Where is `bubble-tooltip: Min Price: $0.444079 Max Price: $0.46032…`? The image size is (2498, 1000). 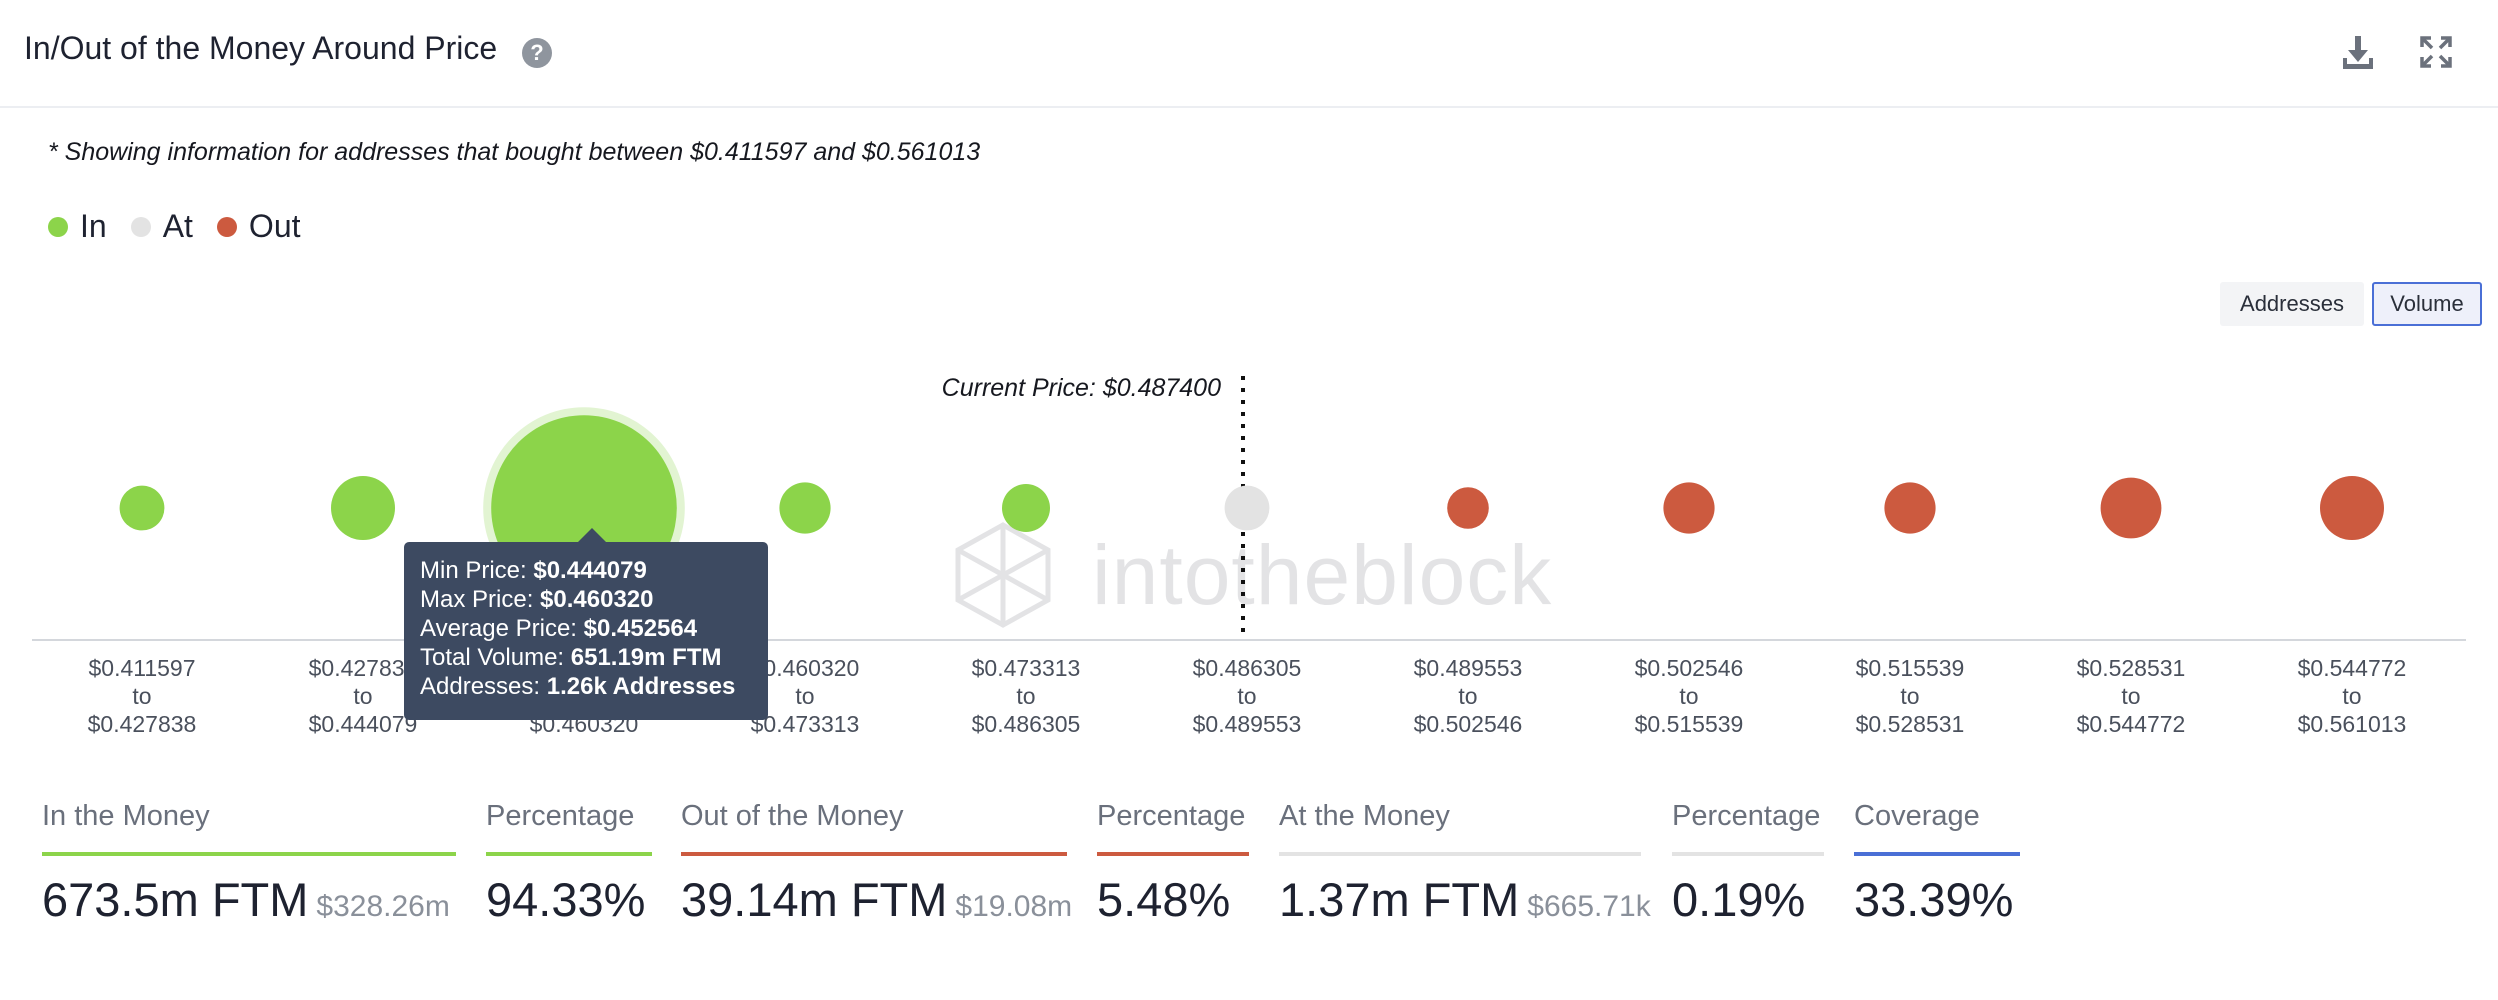 bubble-tooltip: Min Price: $0.444079 Max Price: $0.46032… is located at coordinates (586, 624).